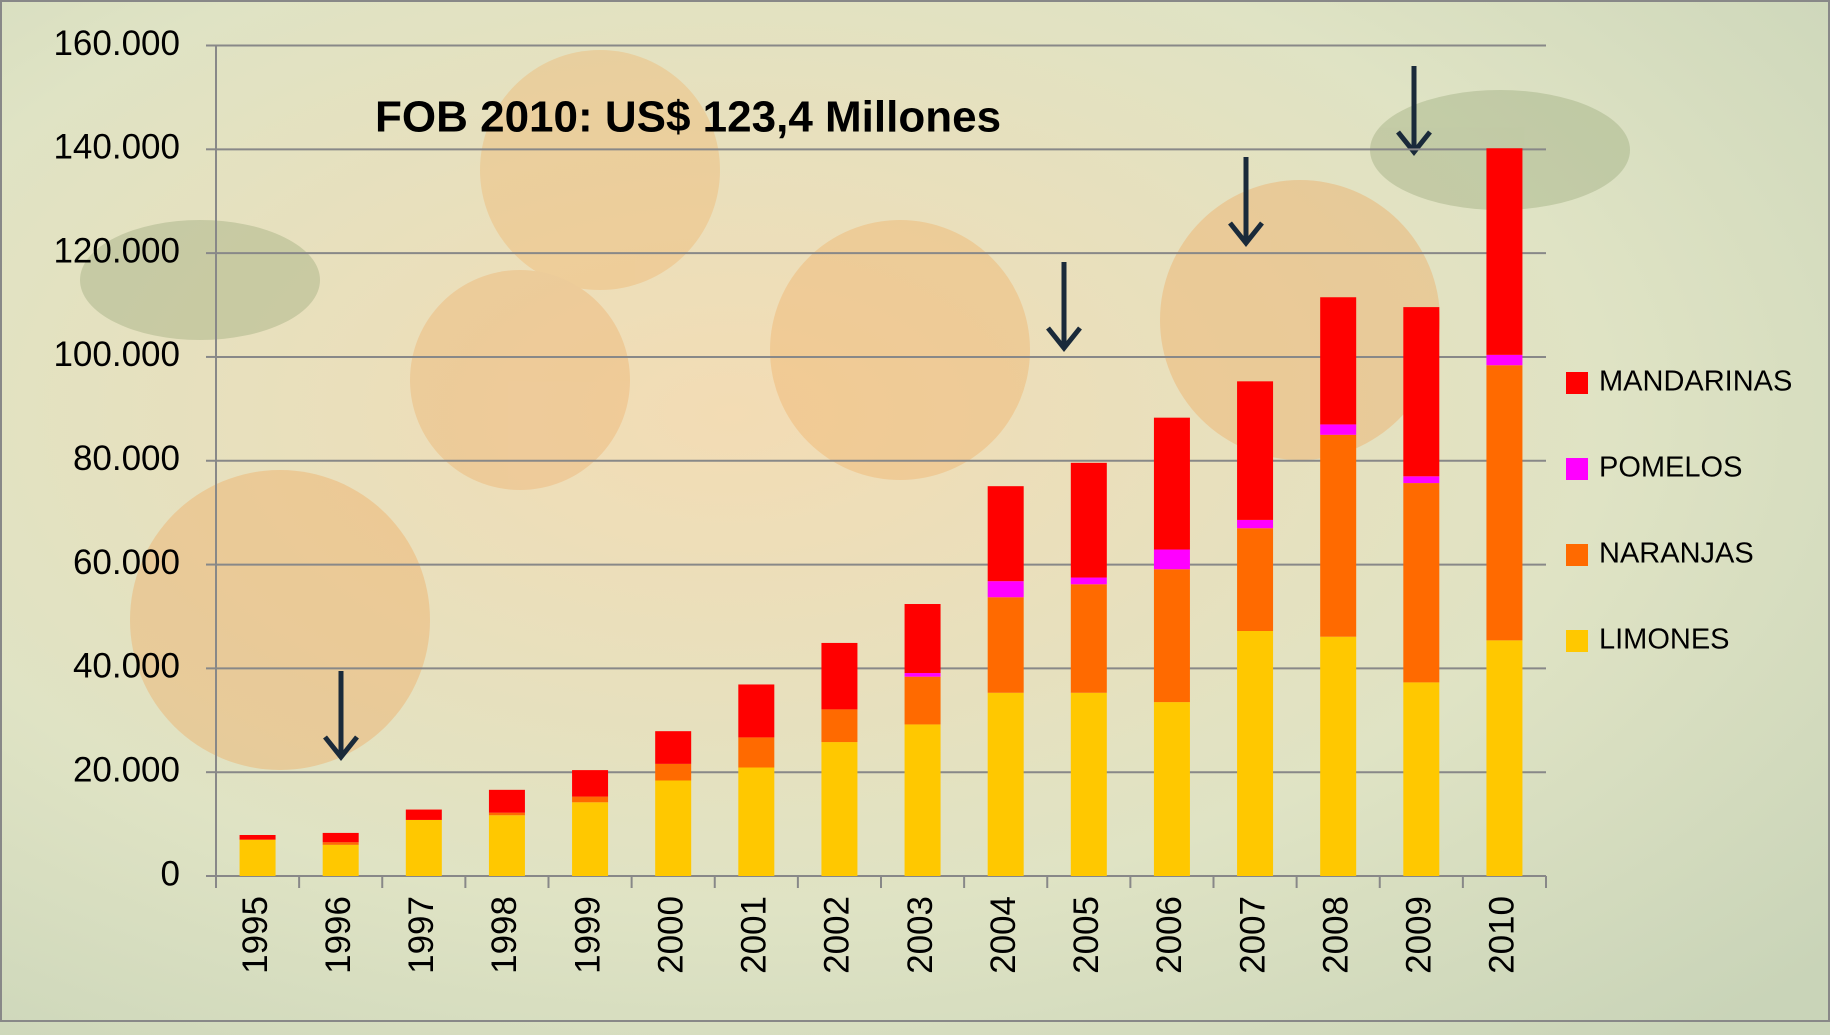 This screenshot has height=1035, width=1830. Describe the element at coordinates (116, 43) in the screenshot. I see `y-tick-label: 160.000` at that location.